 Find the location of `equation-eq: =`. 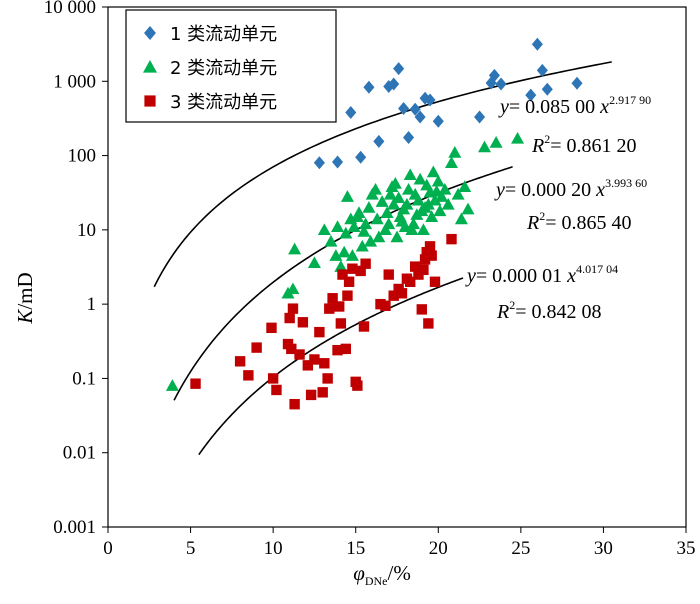

equation-eq: = is located at coordinates (484, 276).